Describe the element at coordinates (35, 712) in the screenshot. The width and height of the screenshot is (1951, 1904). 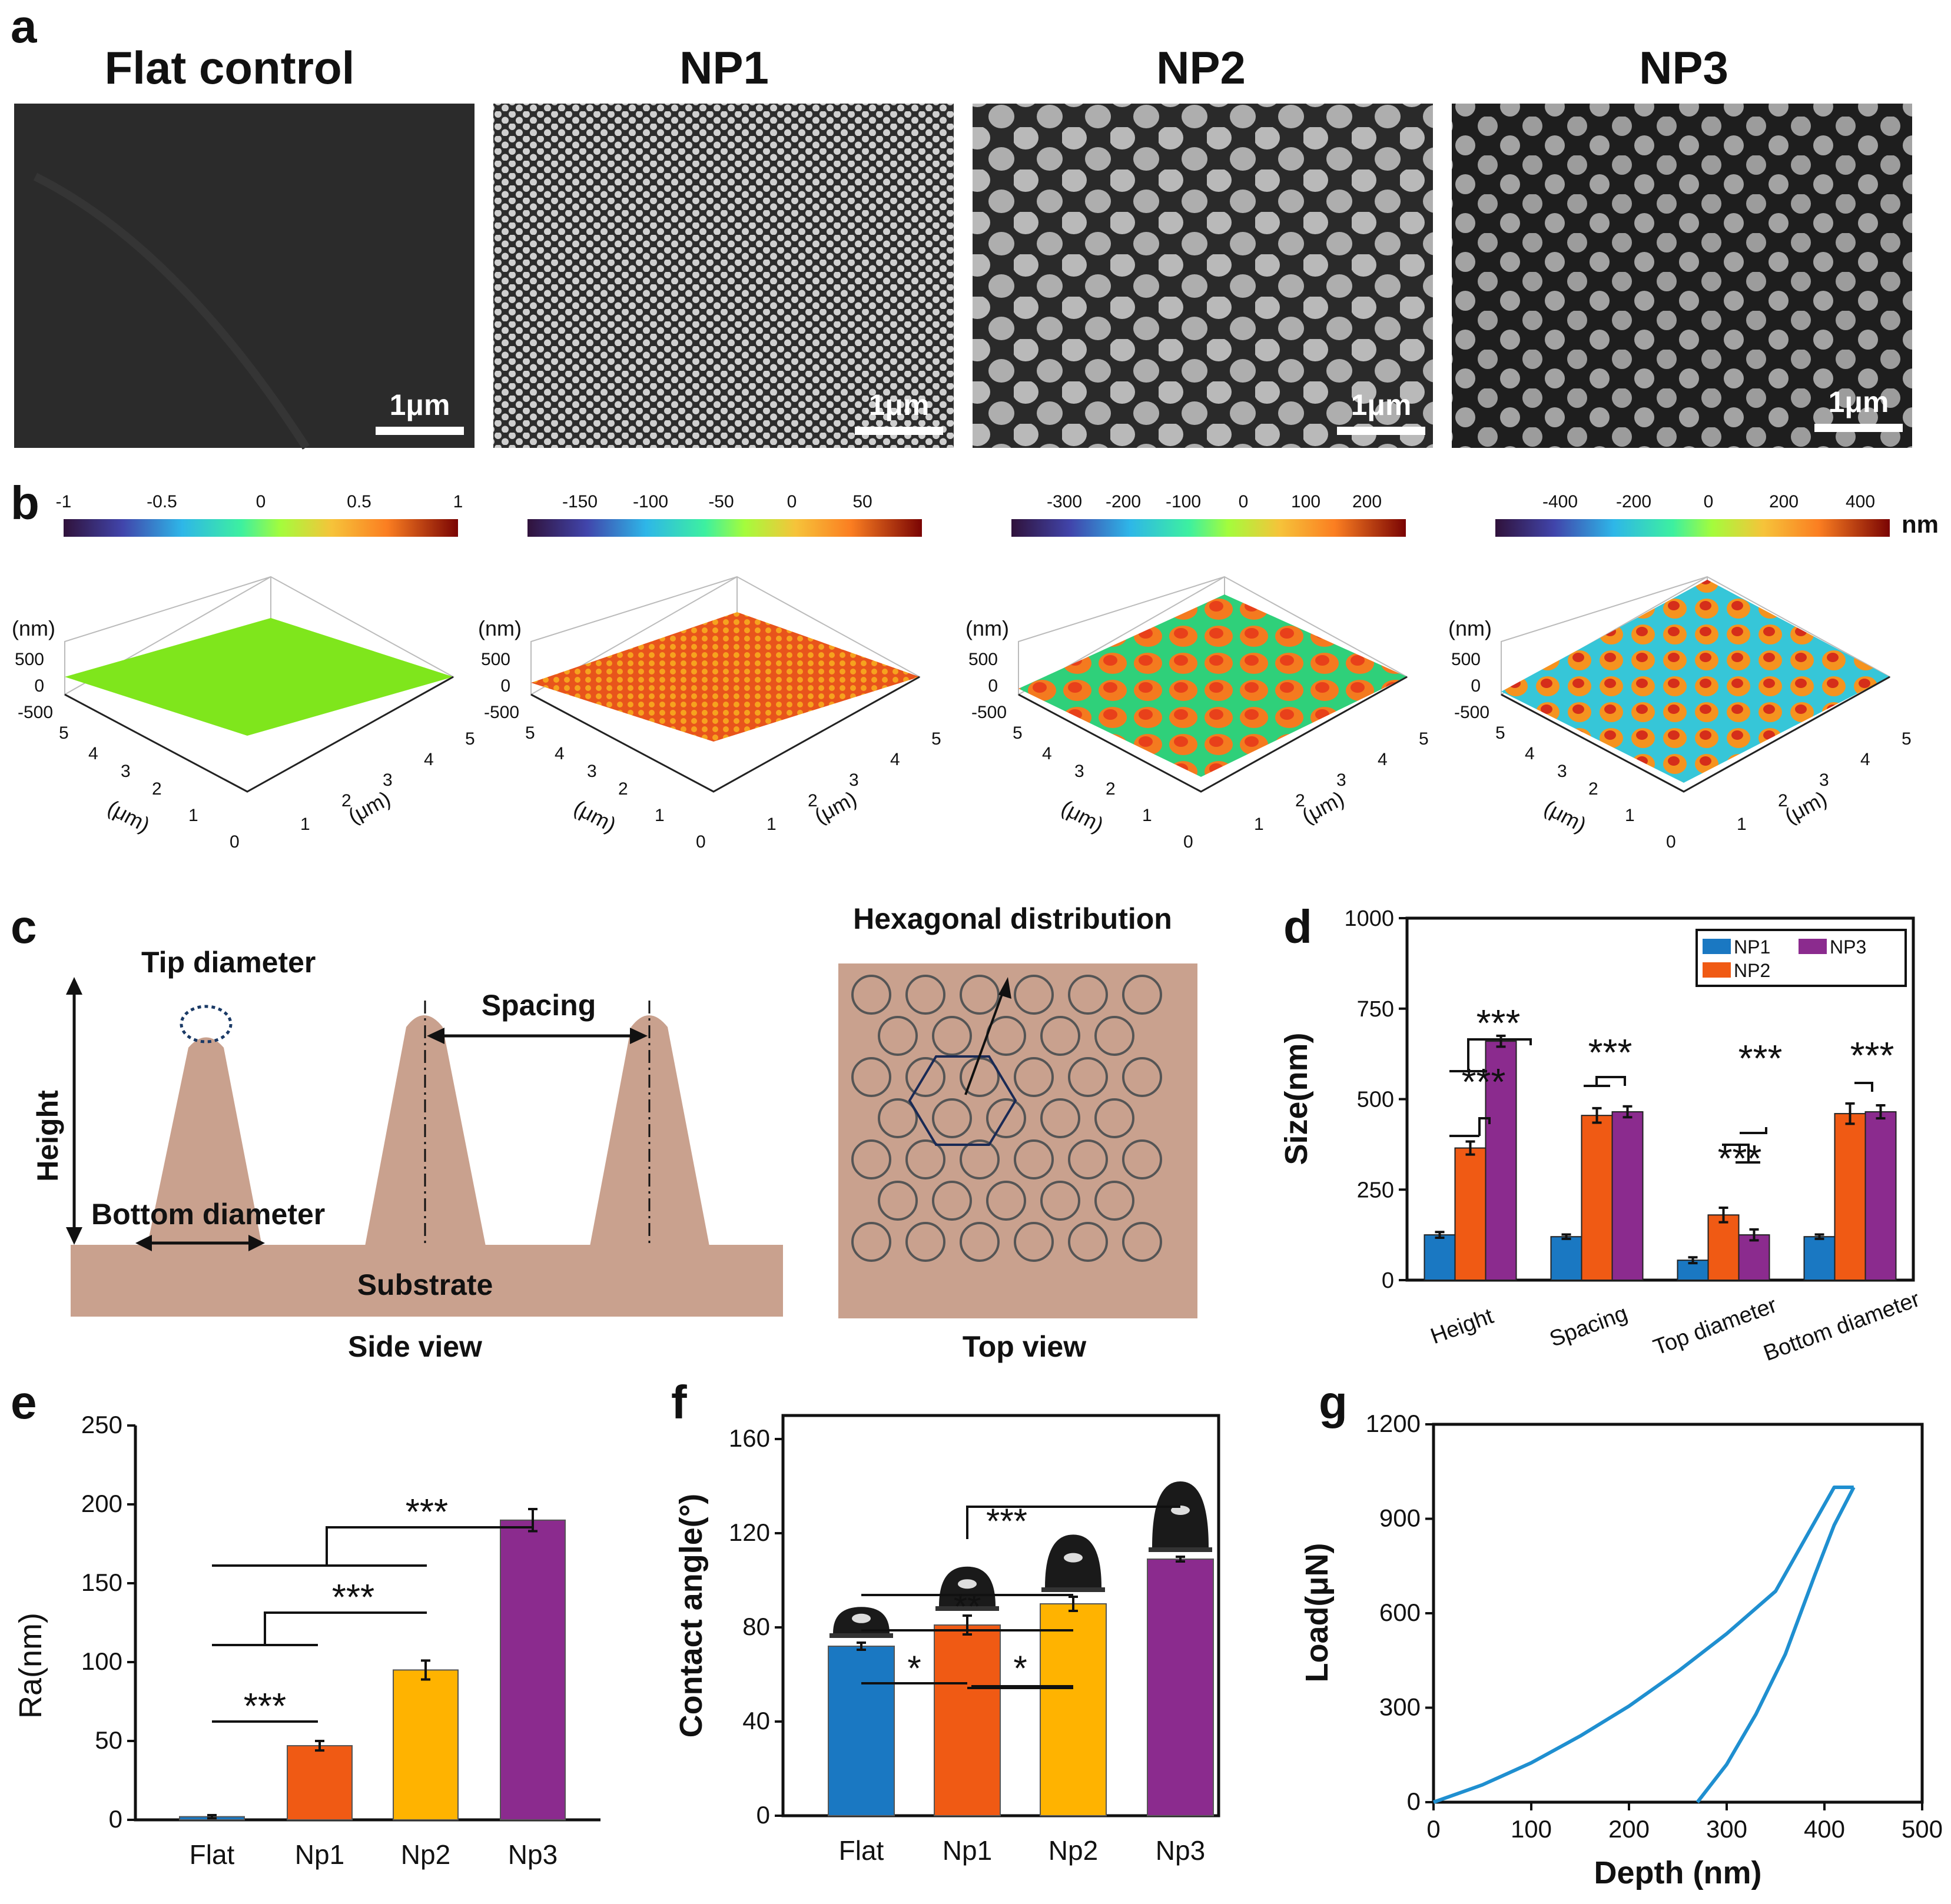
I see `z-tick-neg500-flat: -500` at that location.